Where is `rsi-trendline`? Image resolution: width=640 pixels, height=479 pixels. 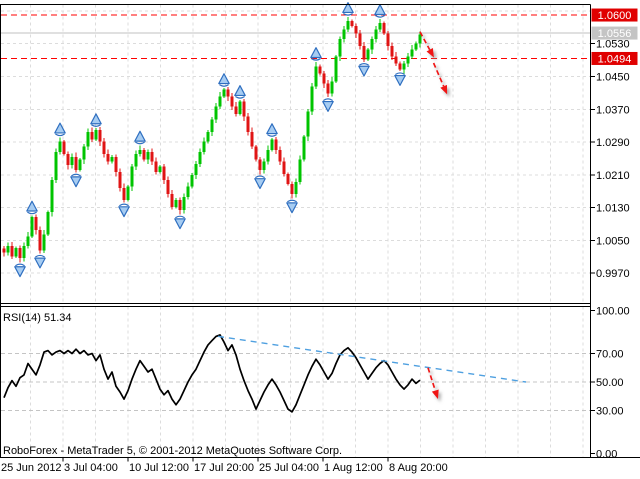
rsi-trendline is located at coordinates (372, 359).